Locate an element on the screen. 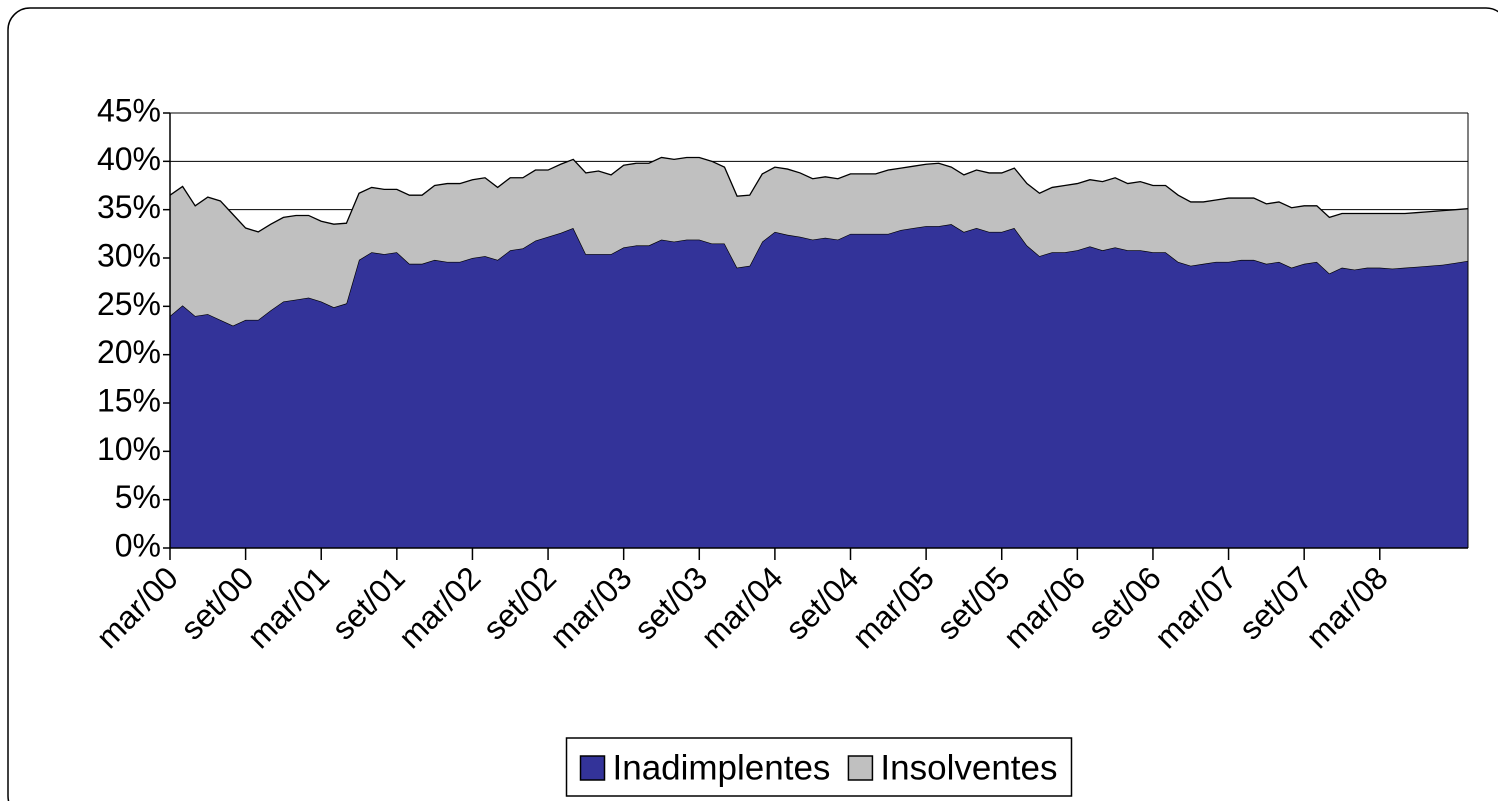 The width and height of the screenshot is (1498, 801). y-tick-label: 45% is located at coordinates (129, 110).